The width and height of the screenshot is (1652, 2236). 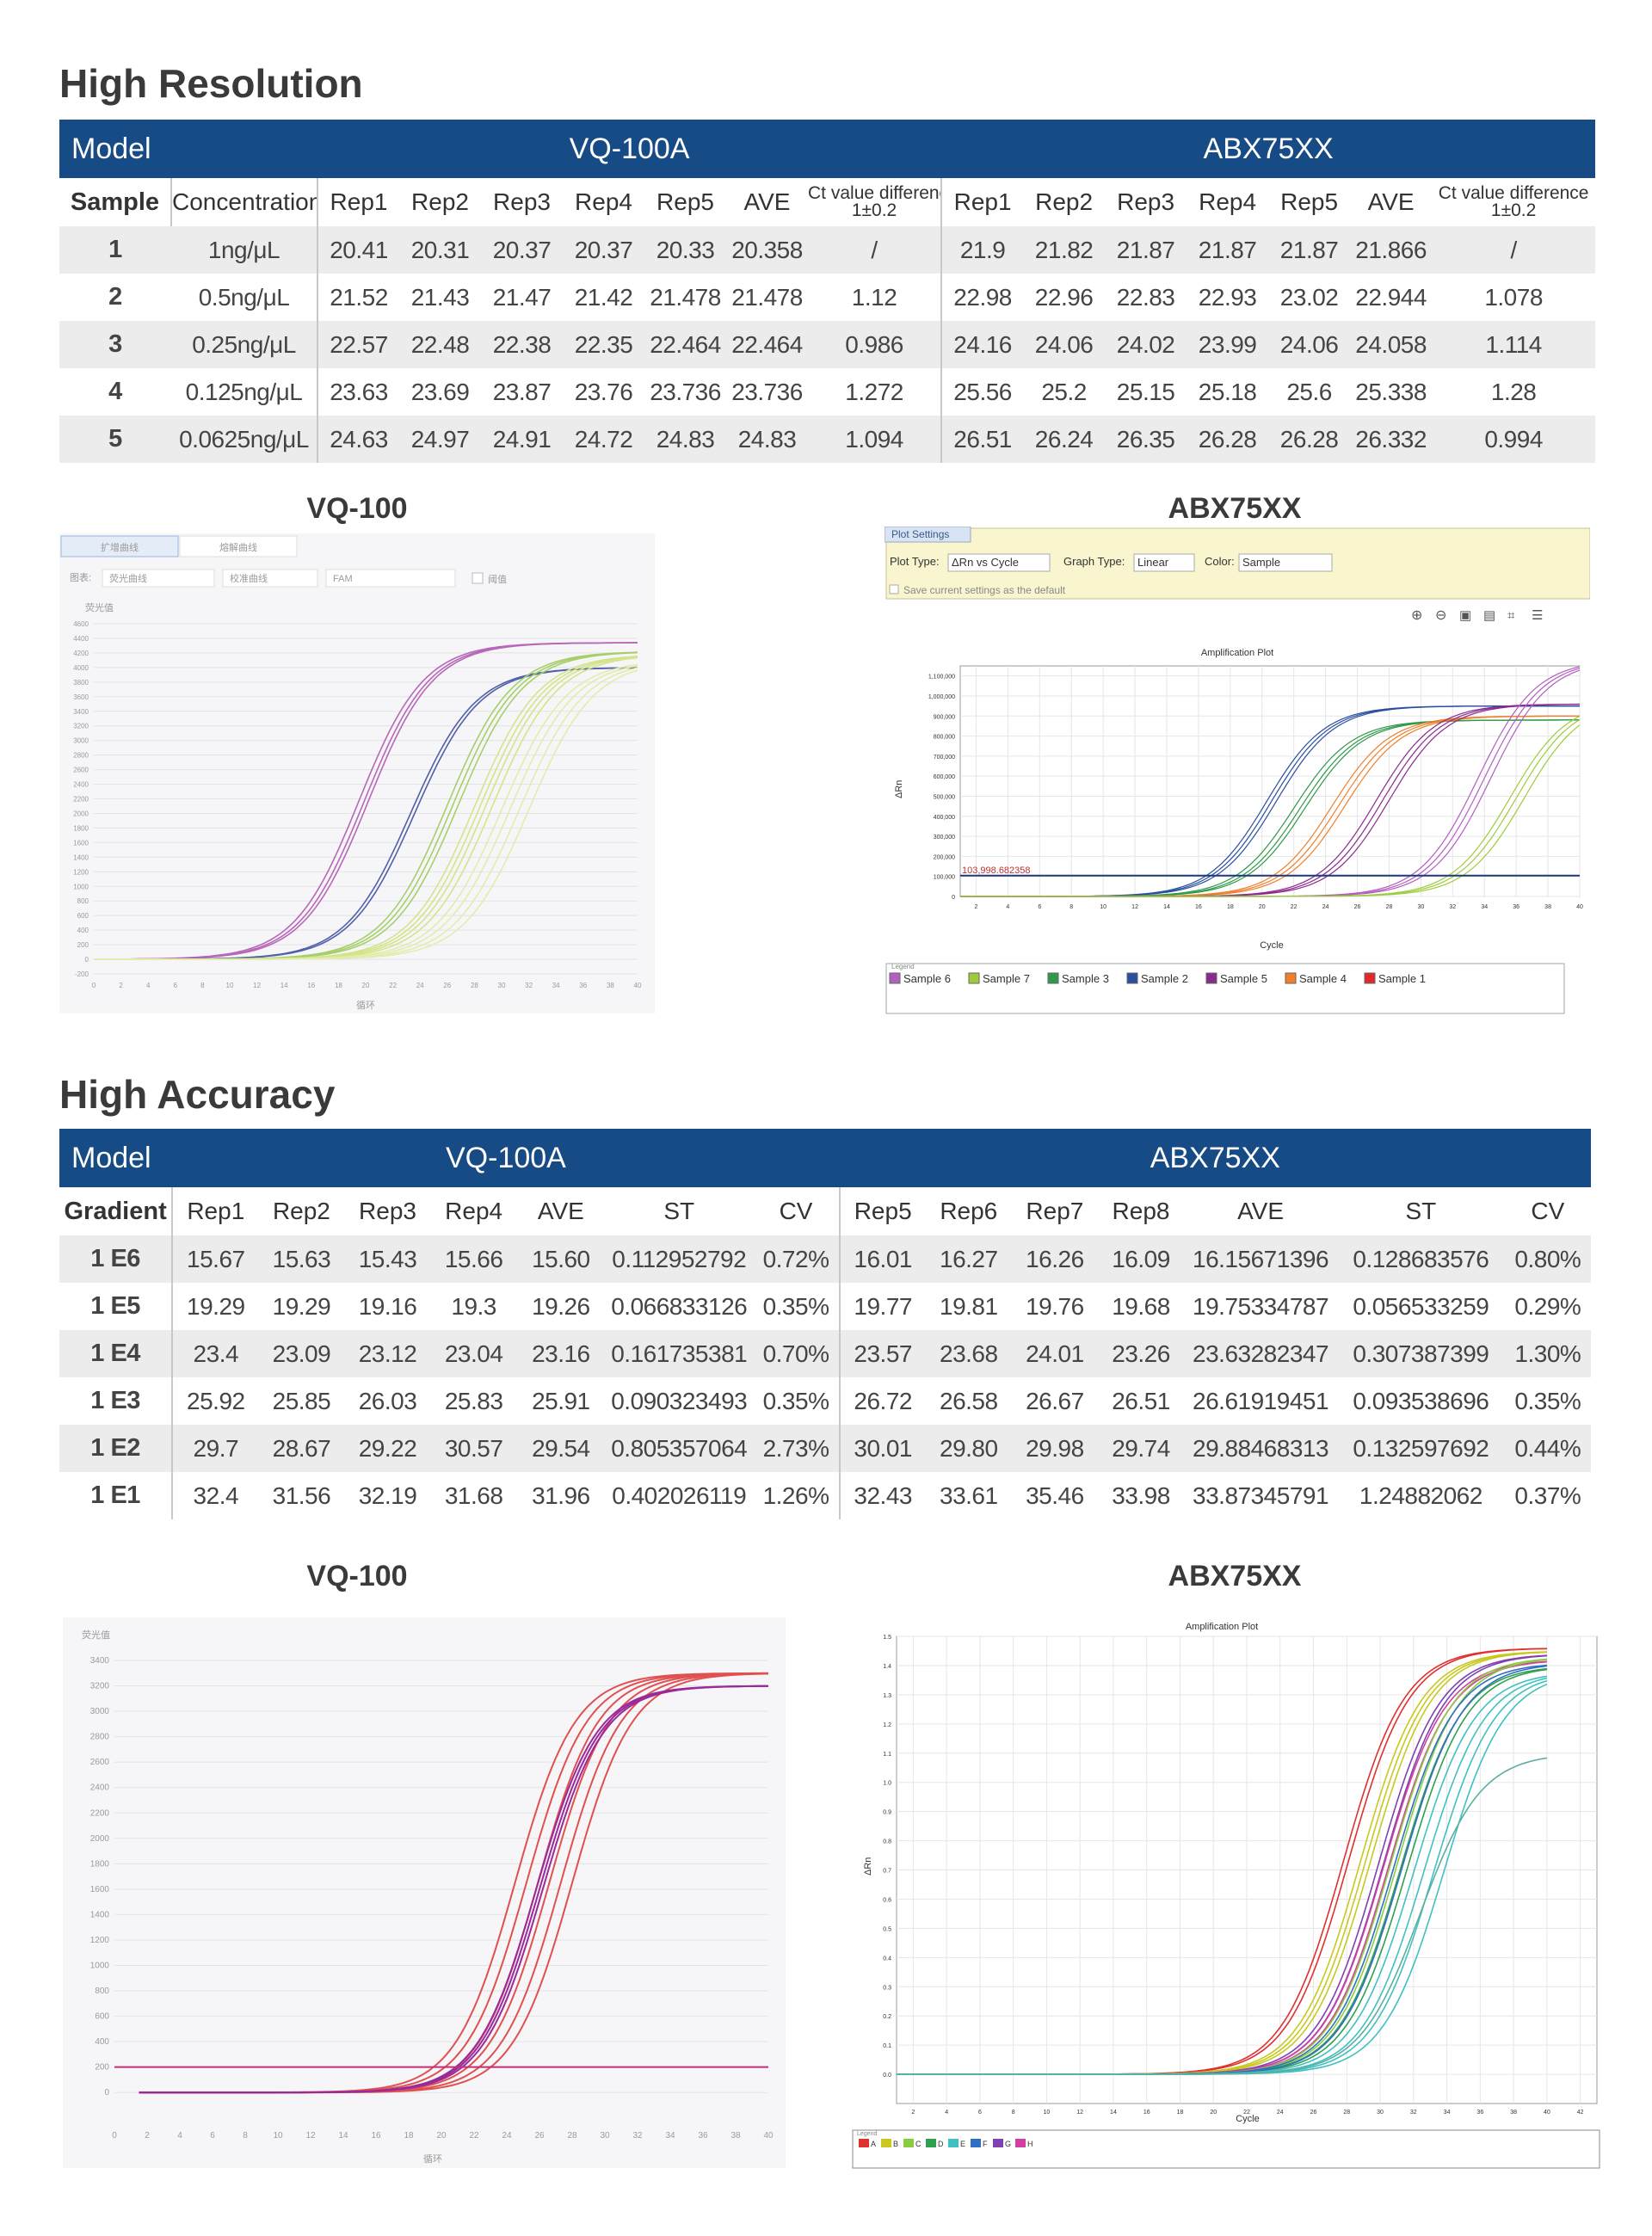 What do you see at coordinates (1243, 978) in the screenshot?
I see `legend-entry: Sample 5` at bounding box center [1243, 978].